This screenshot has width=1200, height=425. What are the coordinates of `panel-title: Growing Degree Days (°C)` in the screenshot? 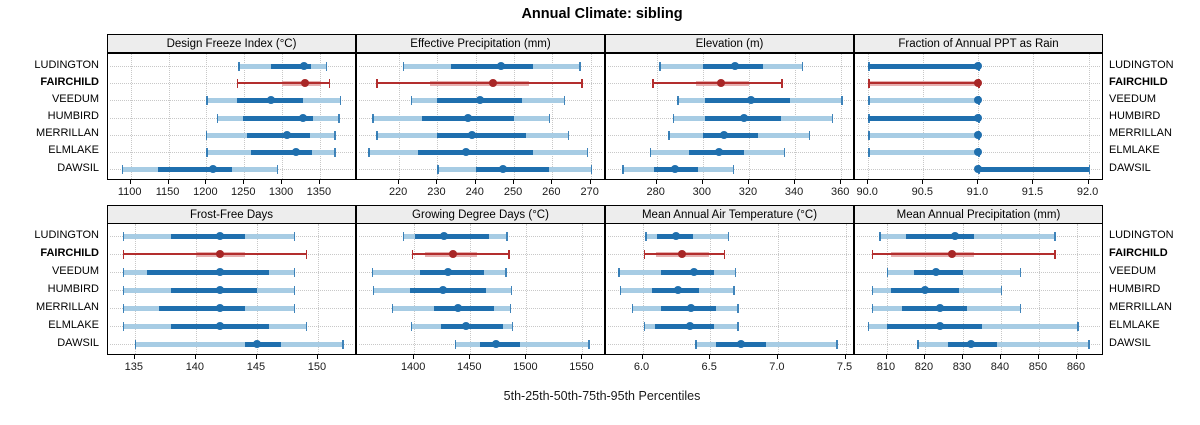 It's located at (480, 214).